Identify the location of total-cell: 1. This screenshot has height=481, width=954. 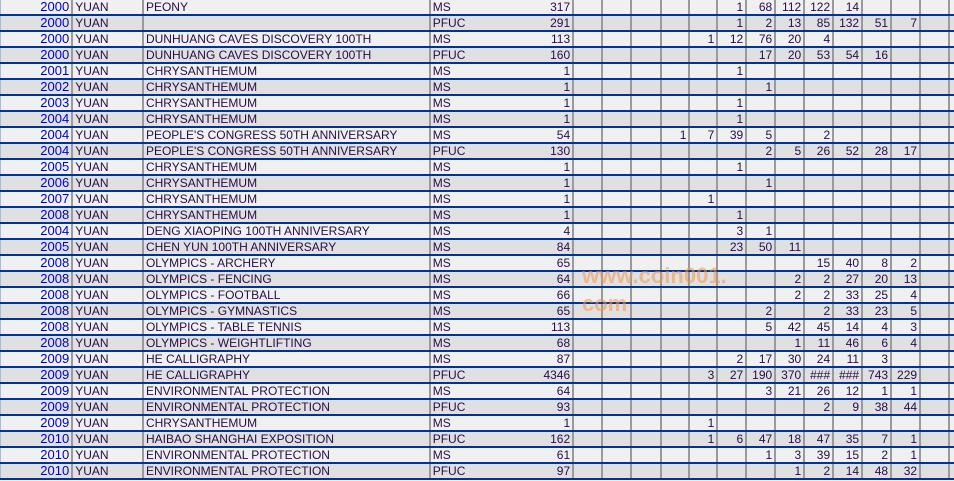
(538, 103).